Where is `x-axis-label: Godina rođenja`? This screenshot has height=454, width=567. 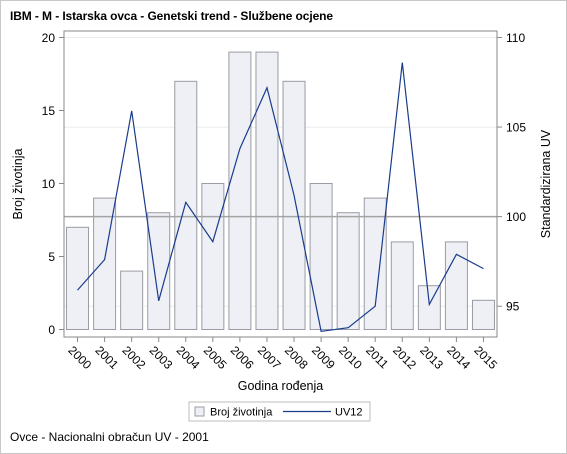 x-axis-label: Godina rođenja is located at coordinates (281, 386).